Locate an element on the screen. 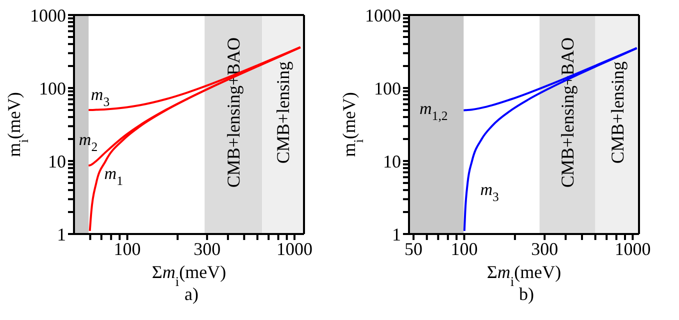  series-label: m$_{2}$ is located at coordinates (88, 142).